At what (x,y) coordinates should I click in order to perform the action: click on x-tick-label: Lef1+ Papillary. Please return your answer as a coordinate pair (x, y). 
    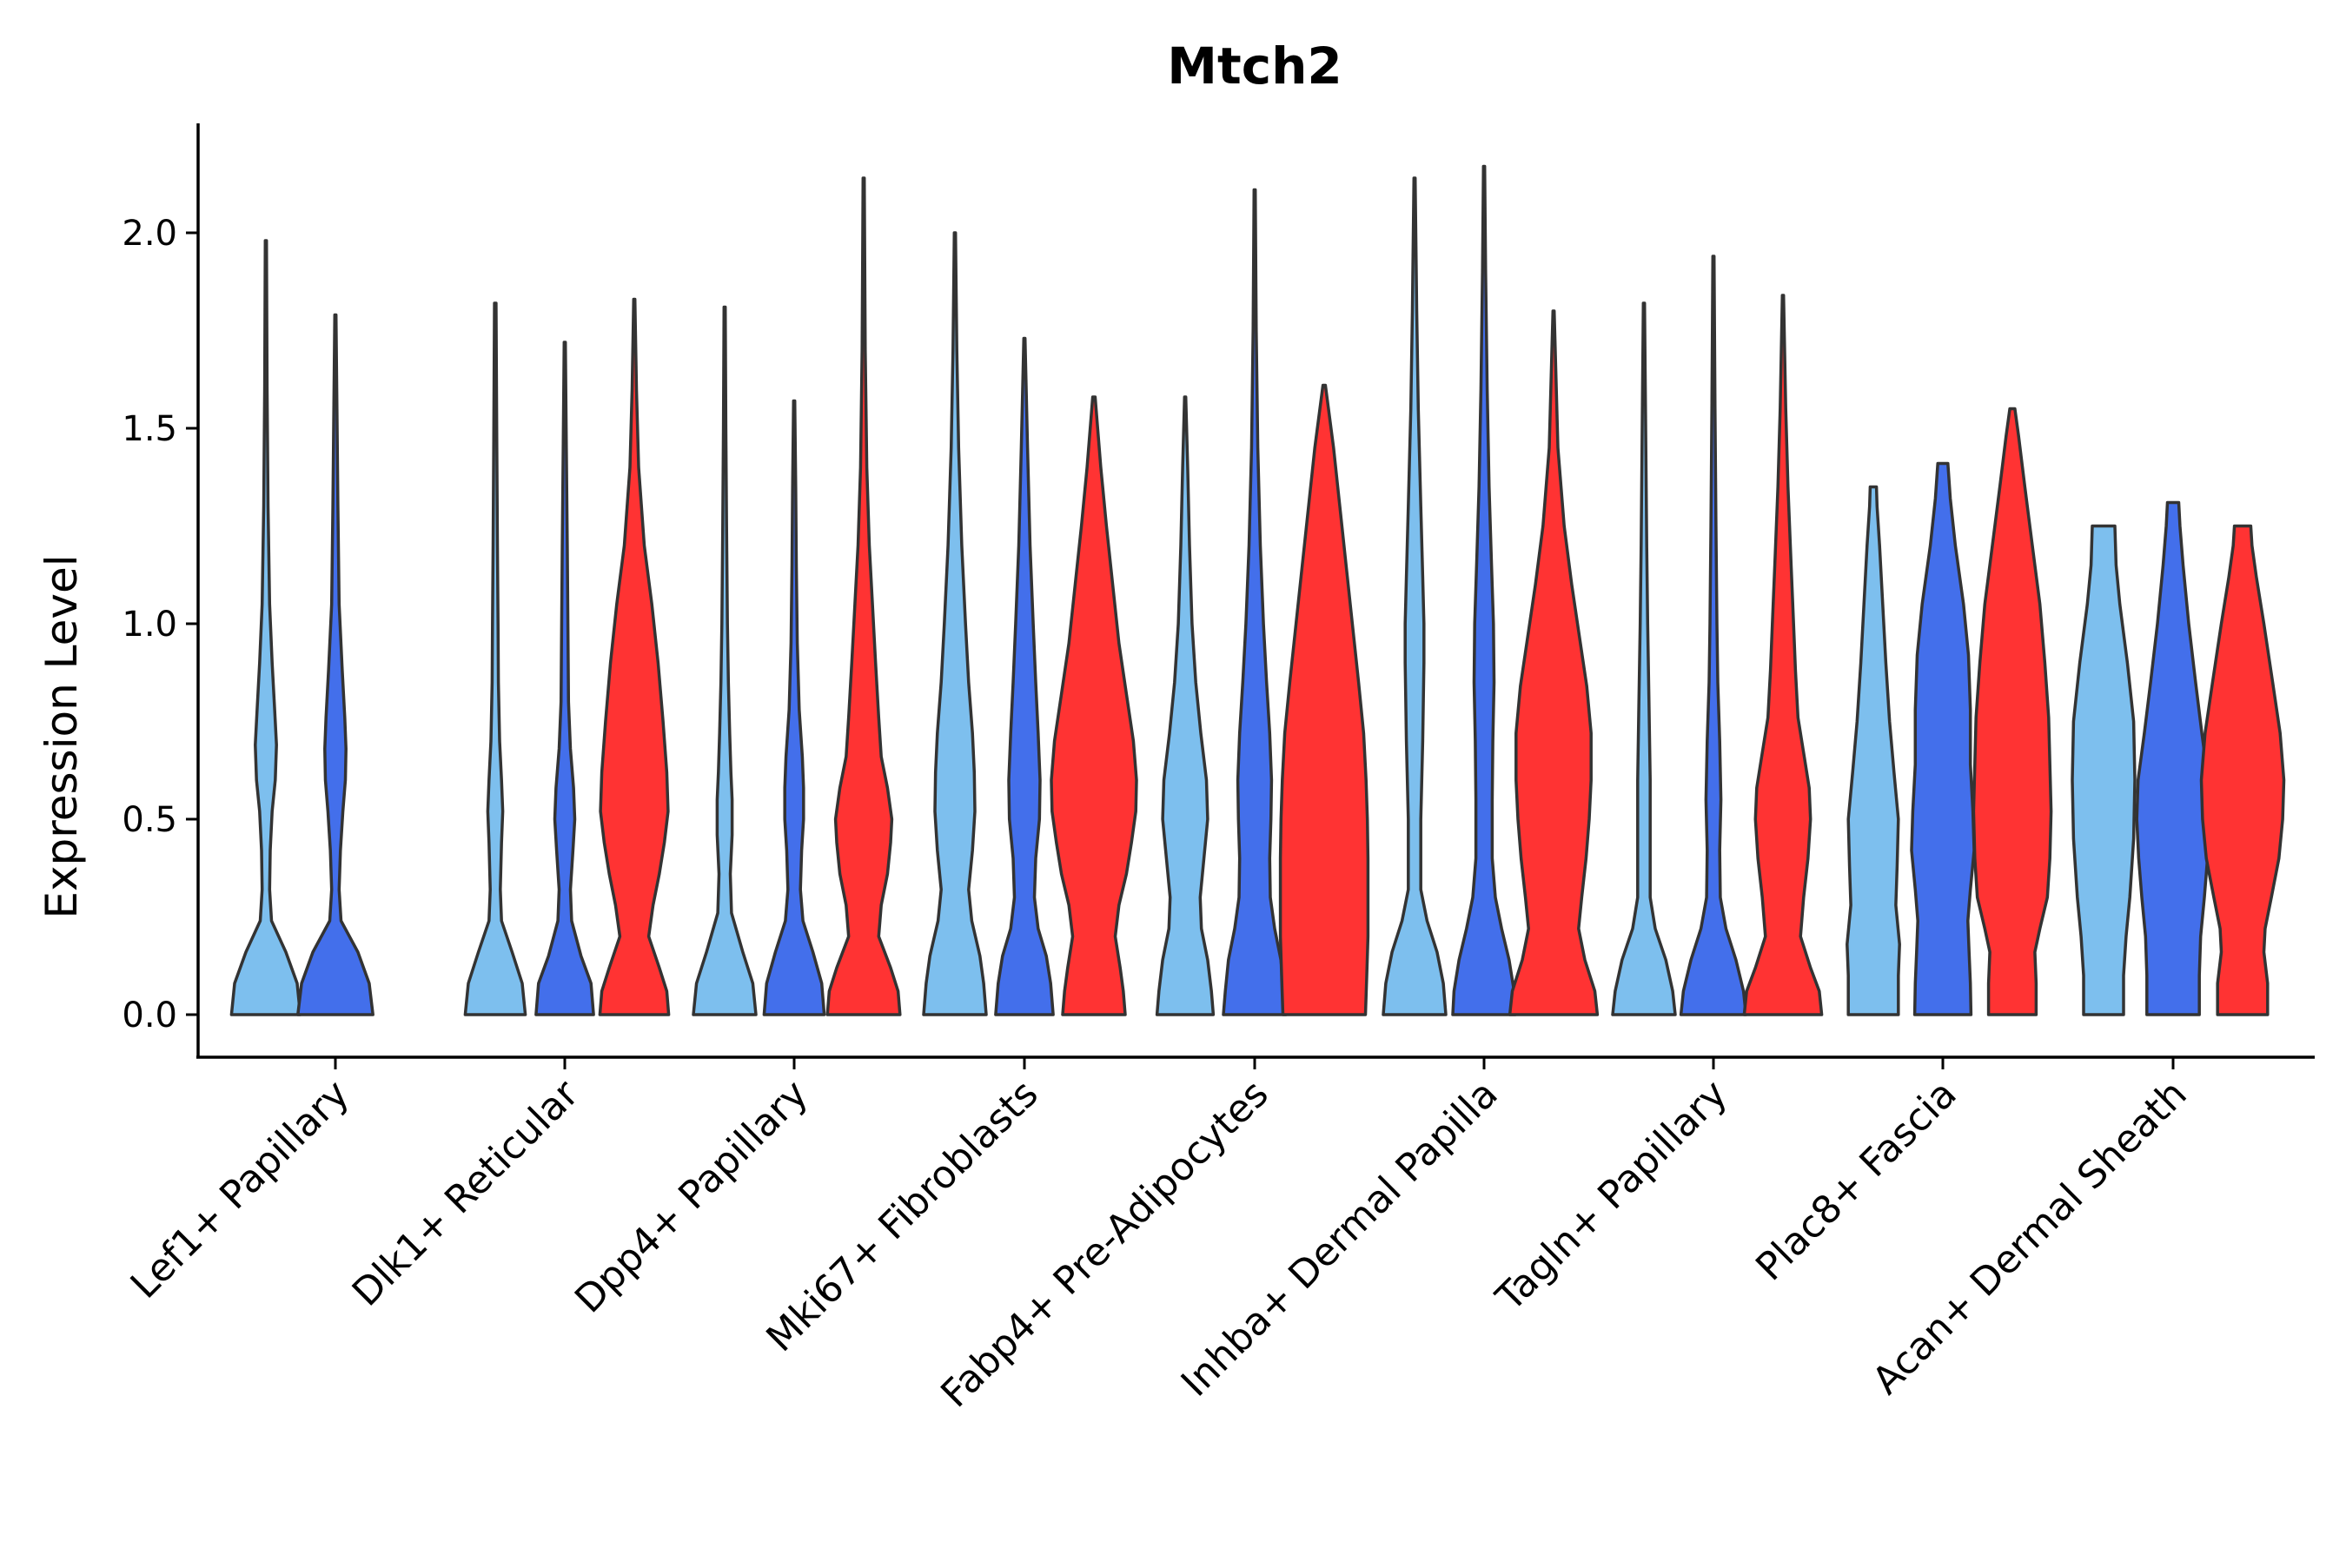
    Looking at the image, I should click on (241, 1189).